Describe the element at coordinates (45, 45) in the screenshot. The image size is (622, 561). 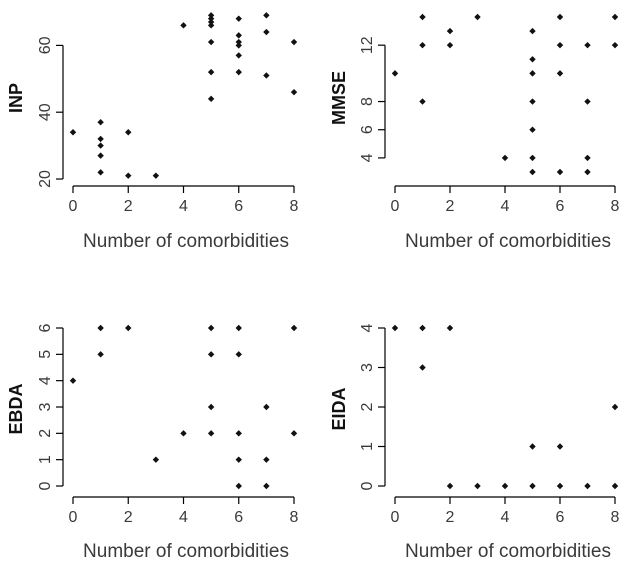
I see `y-tick-label: 60` at that location.